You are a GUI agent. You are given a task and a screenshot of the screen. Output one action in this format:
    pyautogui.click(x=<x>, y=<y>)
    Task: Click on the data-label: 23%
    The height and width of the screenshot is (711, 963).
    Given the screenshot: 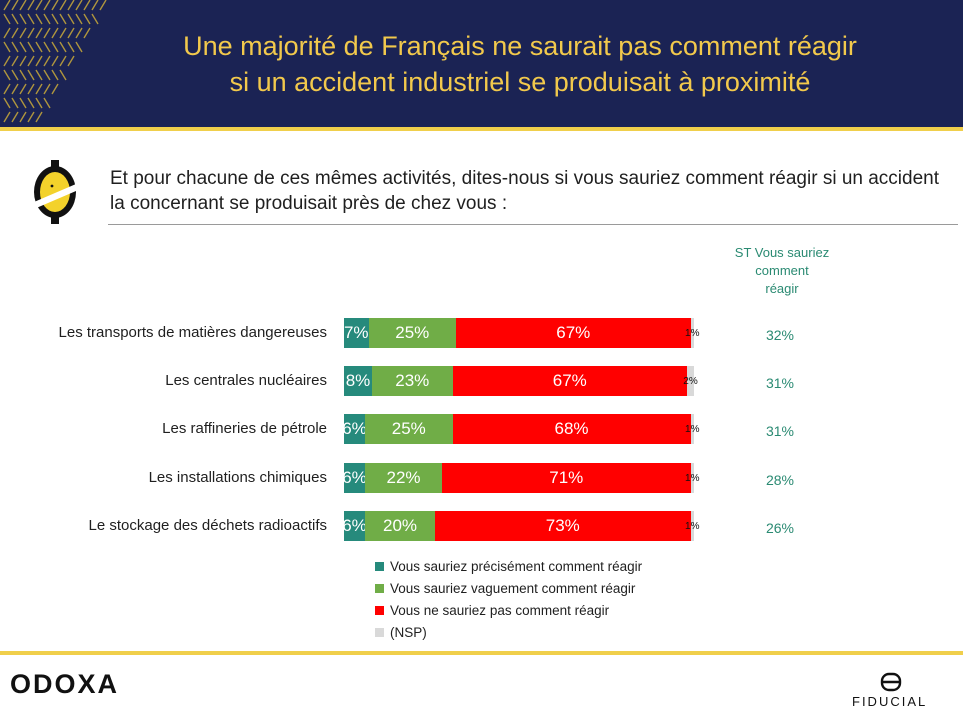 What is the action you would take?
    pyautogui.click(x=412, y=380)
    